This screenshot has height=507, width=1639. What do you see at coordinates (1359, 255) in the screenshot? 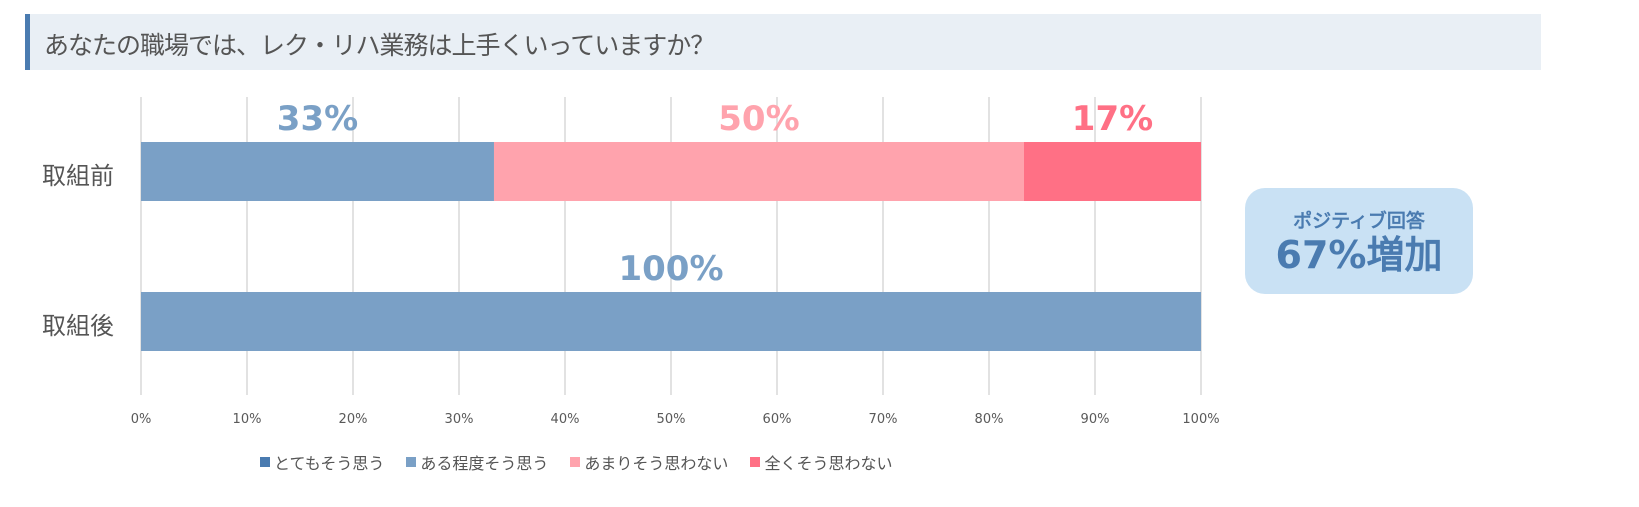
I see `callout-value: 67%増加` at bounding box center [1359, 255].